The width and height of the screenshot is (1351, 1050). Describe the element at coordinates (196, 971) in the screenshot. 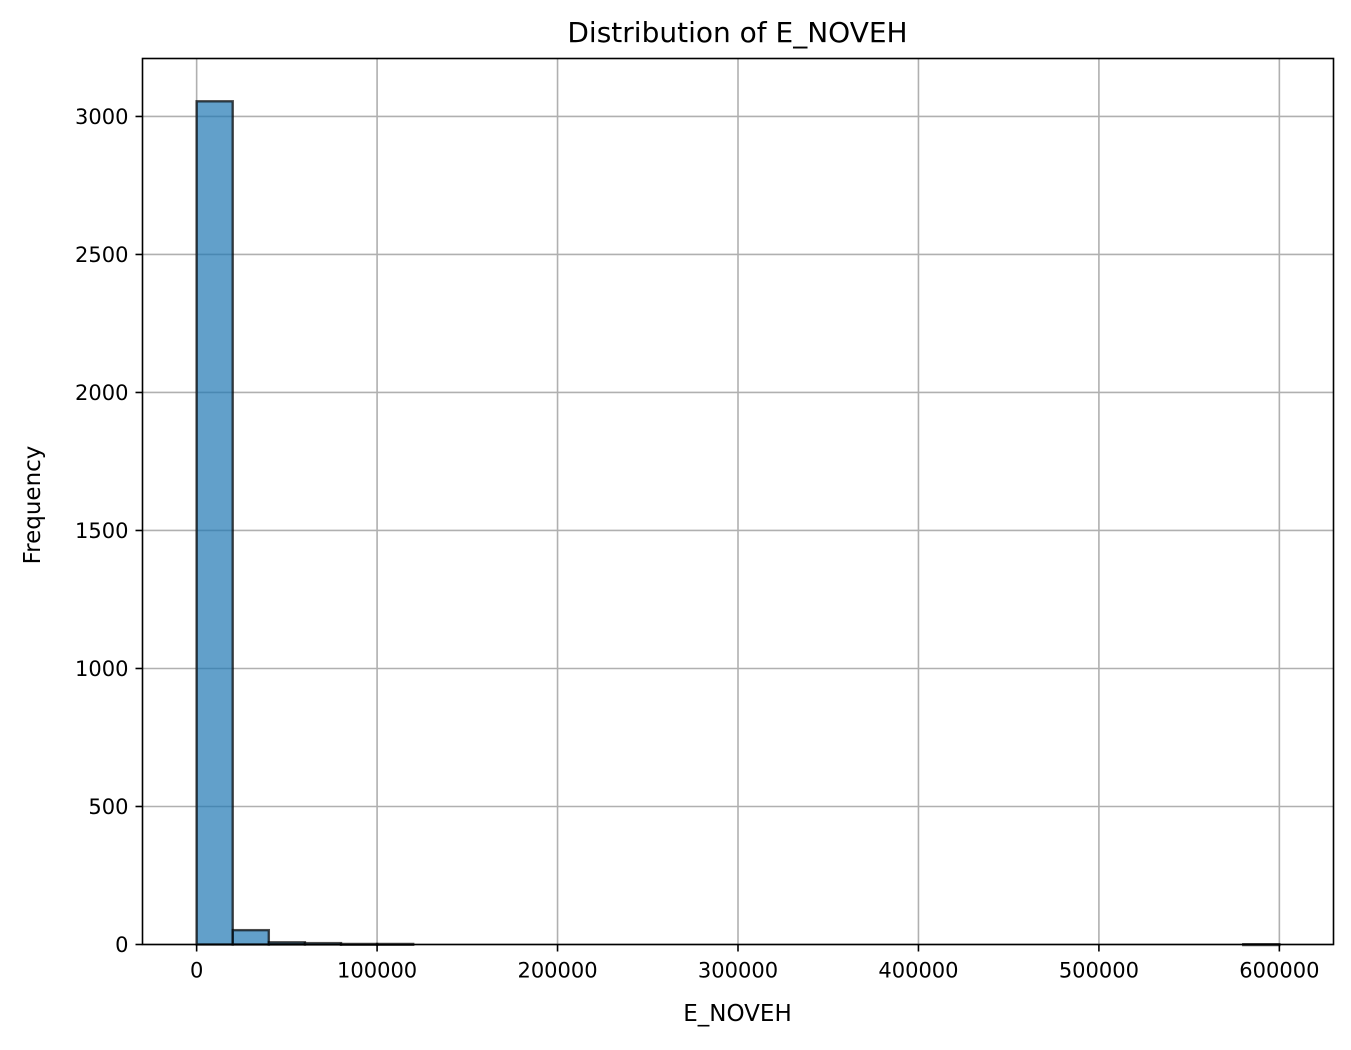

I see `x-tick-label: 0` at that location.